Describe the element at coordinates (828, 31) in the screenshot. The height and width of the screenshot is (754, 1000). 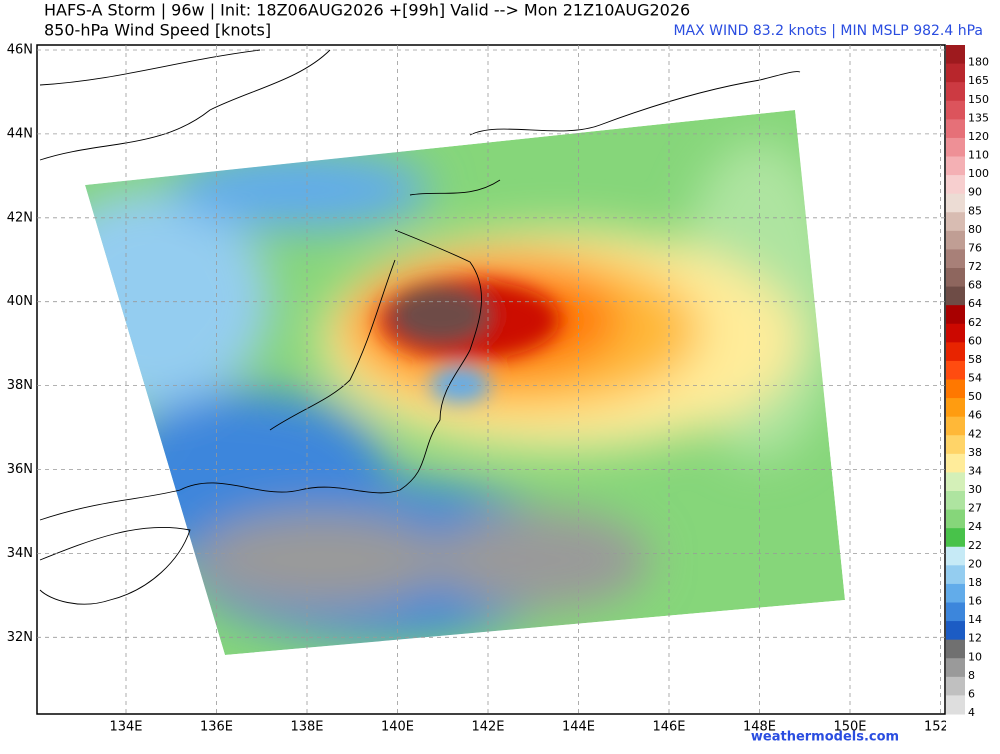
I see `stats: MAX WIND 83.2 knots | MIN MSLP 982.4 hPa` at that location.